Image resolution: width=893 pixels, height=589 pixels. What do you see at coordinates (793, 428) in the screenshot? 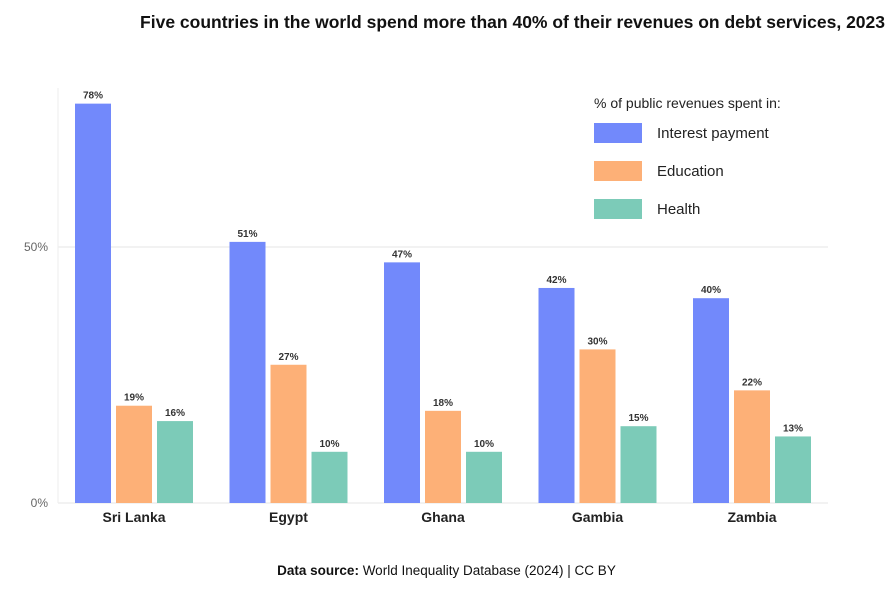
I see `bar-data-label: 13%` at bounding box center [793, 428].